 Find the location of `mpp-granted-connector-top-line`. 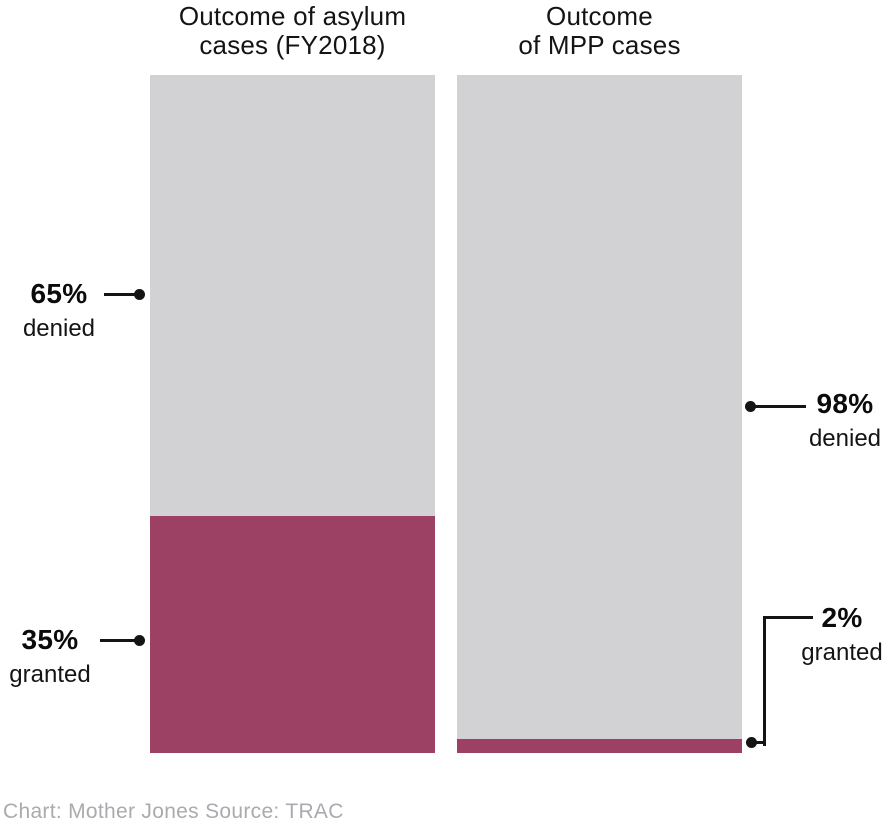

mpp-granted-connector-top-line is located at coordinates (788, 617).